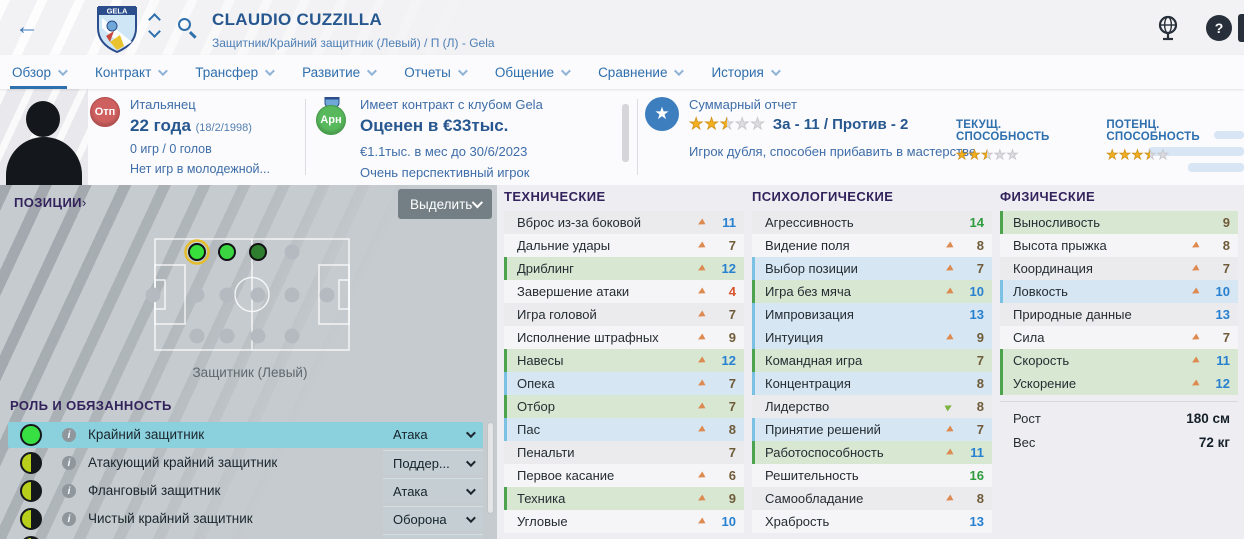 This screenshot has height=539, width=1244. I want to click on position-dot, so click(292, 252).